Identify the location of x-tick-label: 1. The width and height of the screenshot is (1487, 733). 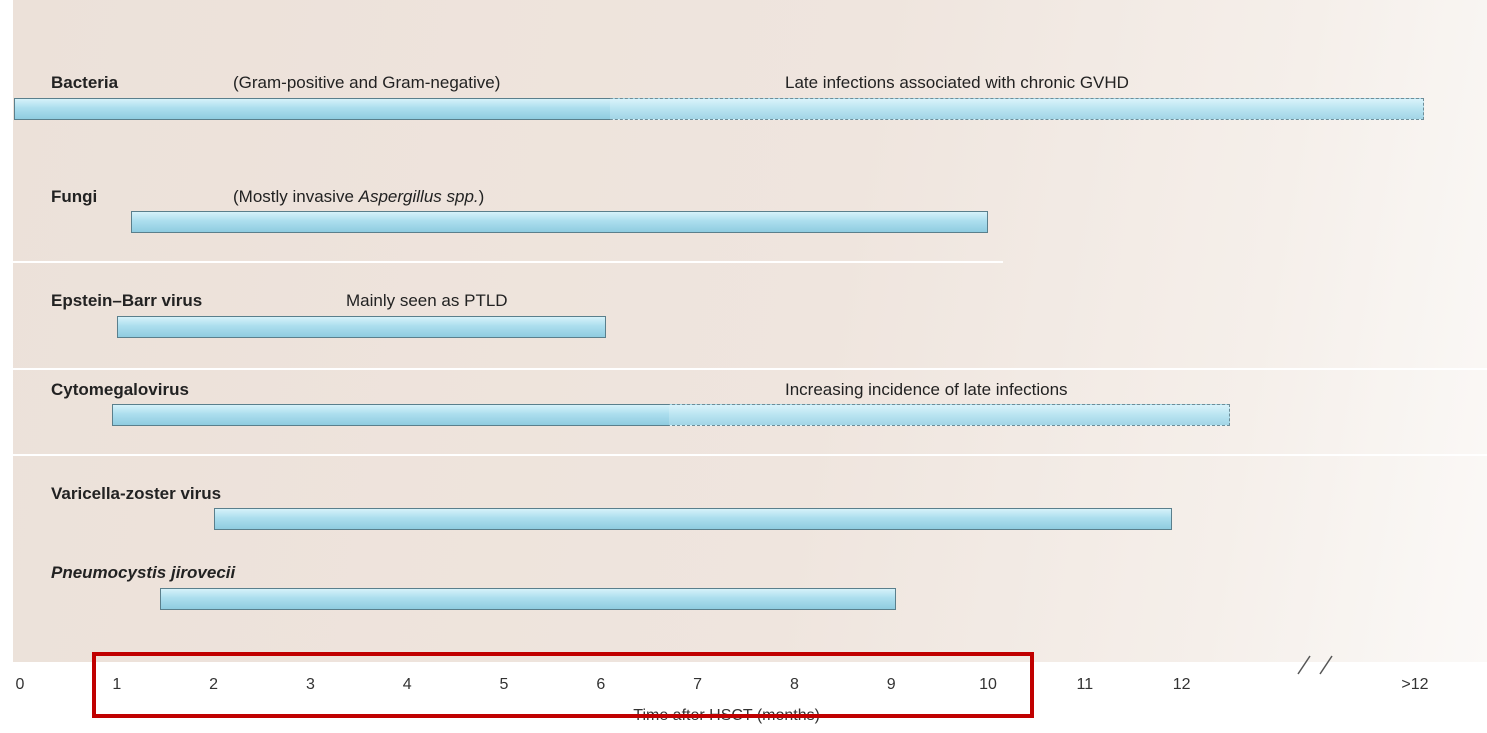
(117, 684).